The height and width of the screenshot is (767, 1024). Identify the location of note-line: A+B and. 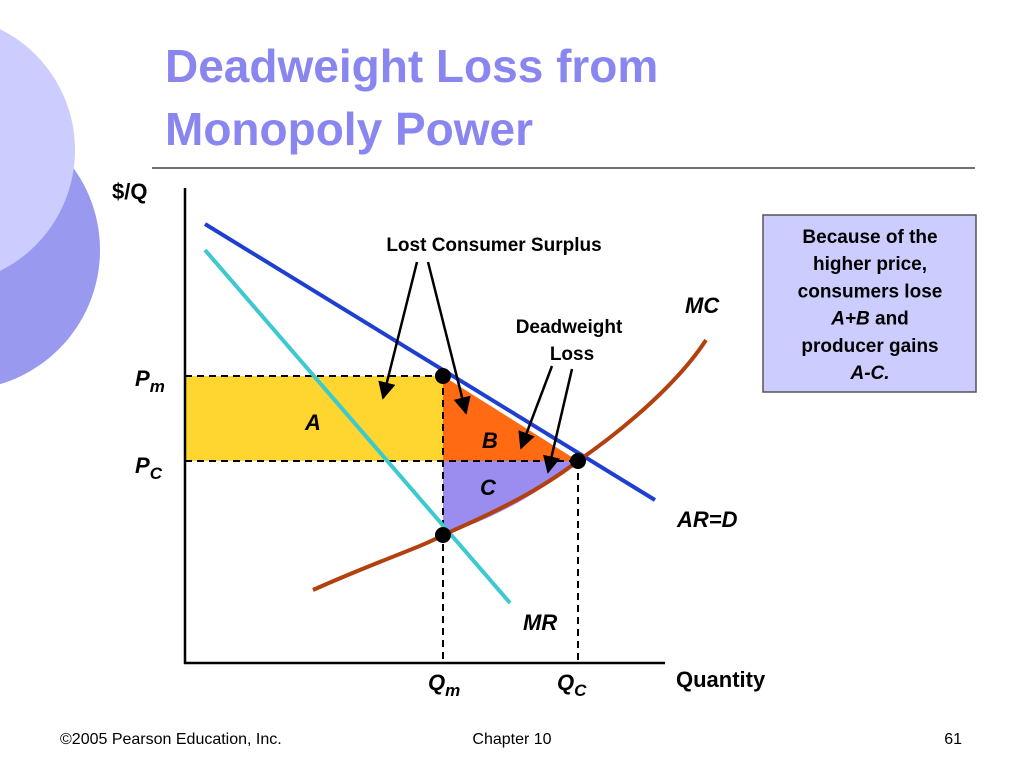
(869, 319).